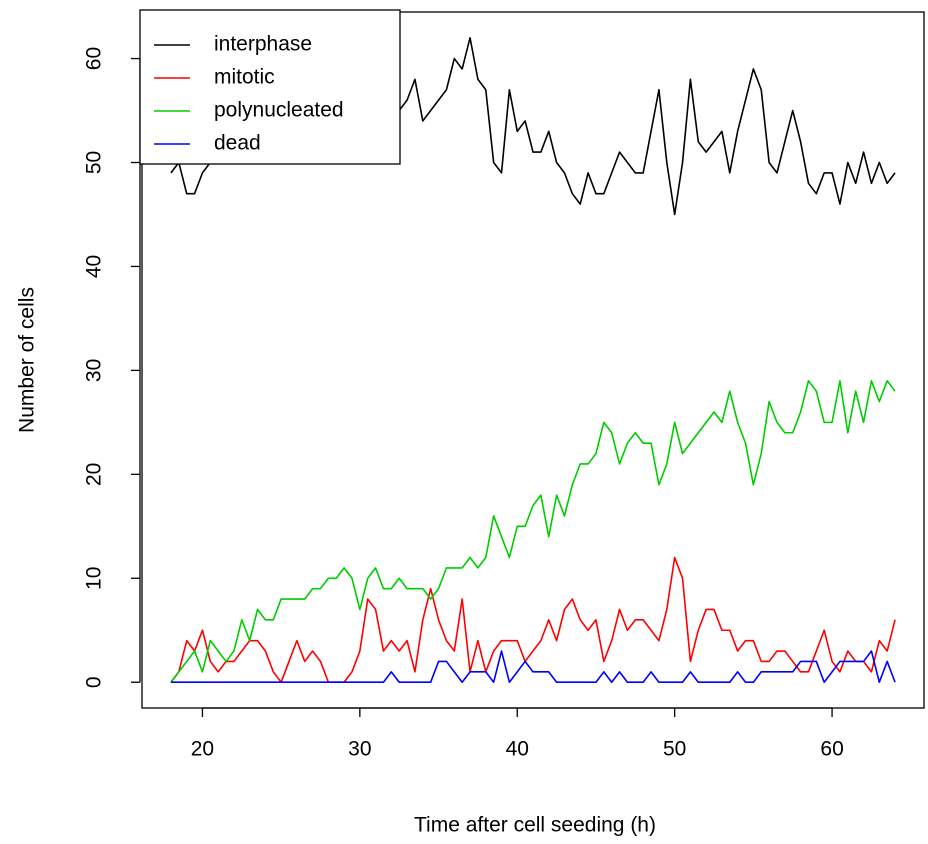 The height and width of the screenshot is (844, 928). Describe the element at coordinates (94, 58) in the screenshot. I see `y-tick-label: 60` at that location.